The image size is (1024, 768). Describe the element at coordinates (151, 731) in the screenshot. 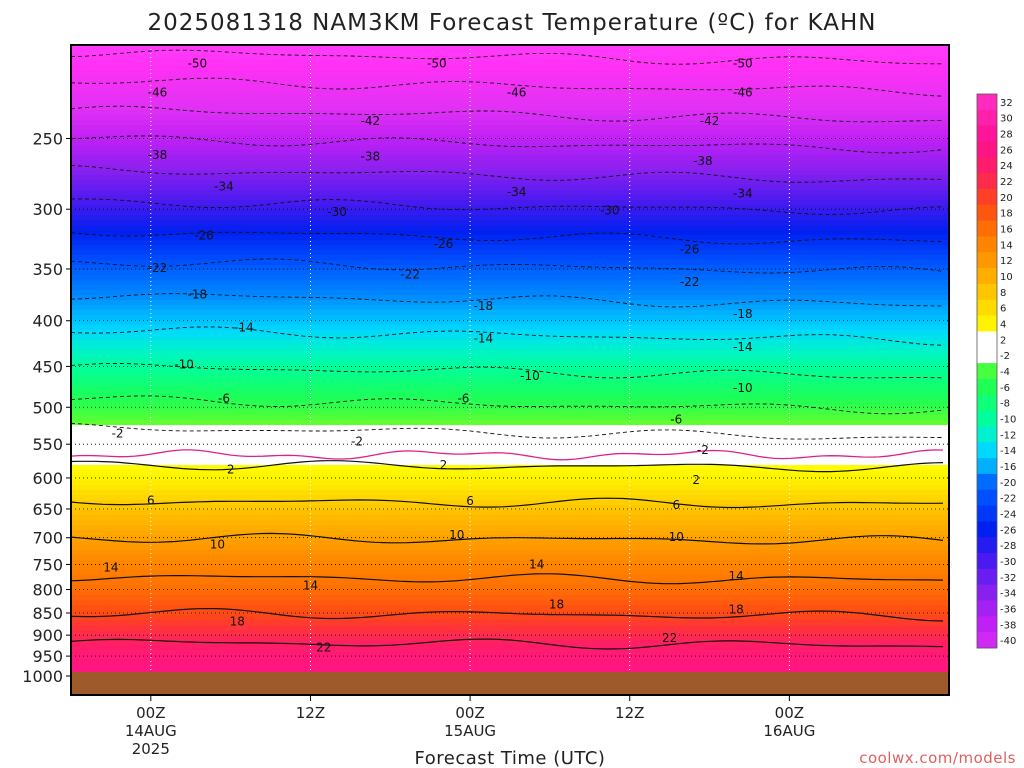

I see `x-tick-label: 14AUG` at that location.